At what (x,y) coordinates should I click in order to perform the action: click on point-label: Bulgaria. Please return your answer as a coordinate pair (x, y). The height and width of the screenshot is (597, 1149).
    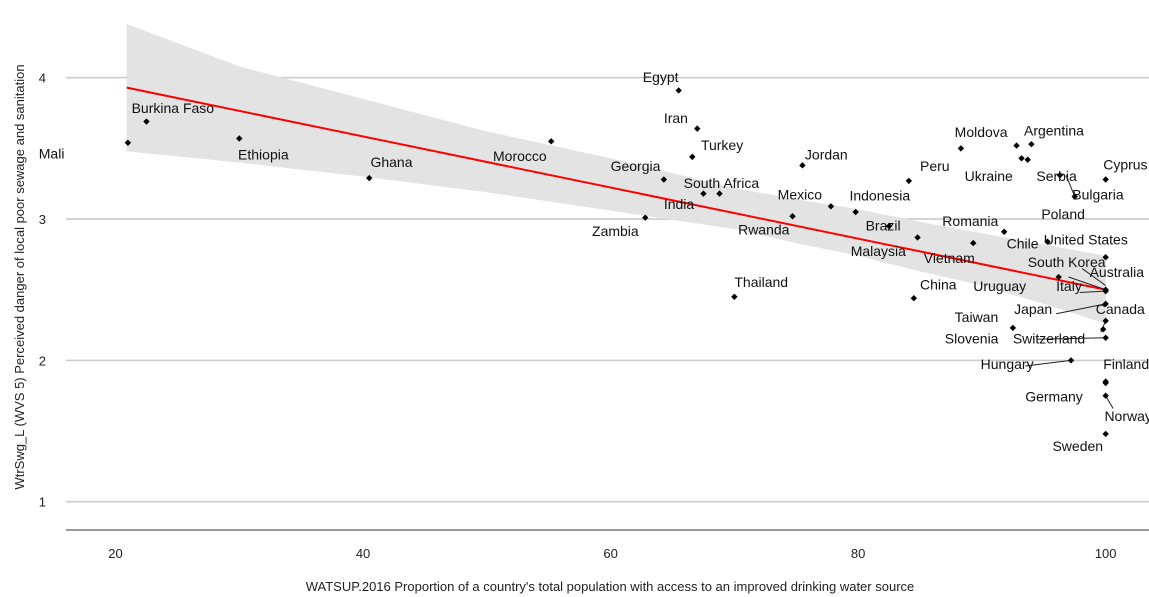
    Looking at the image, I should click on (1098, 194).